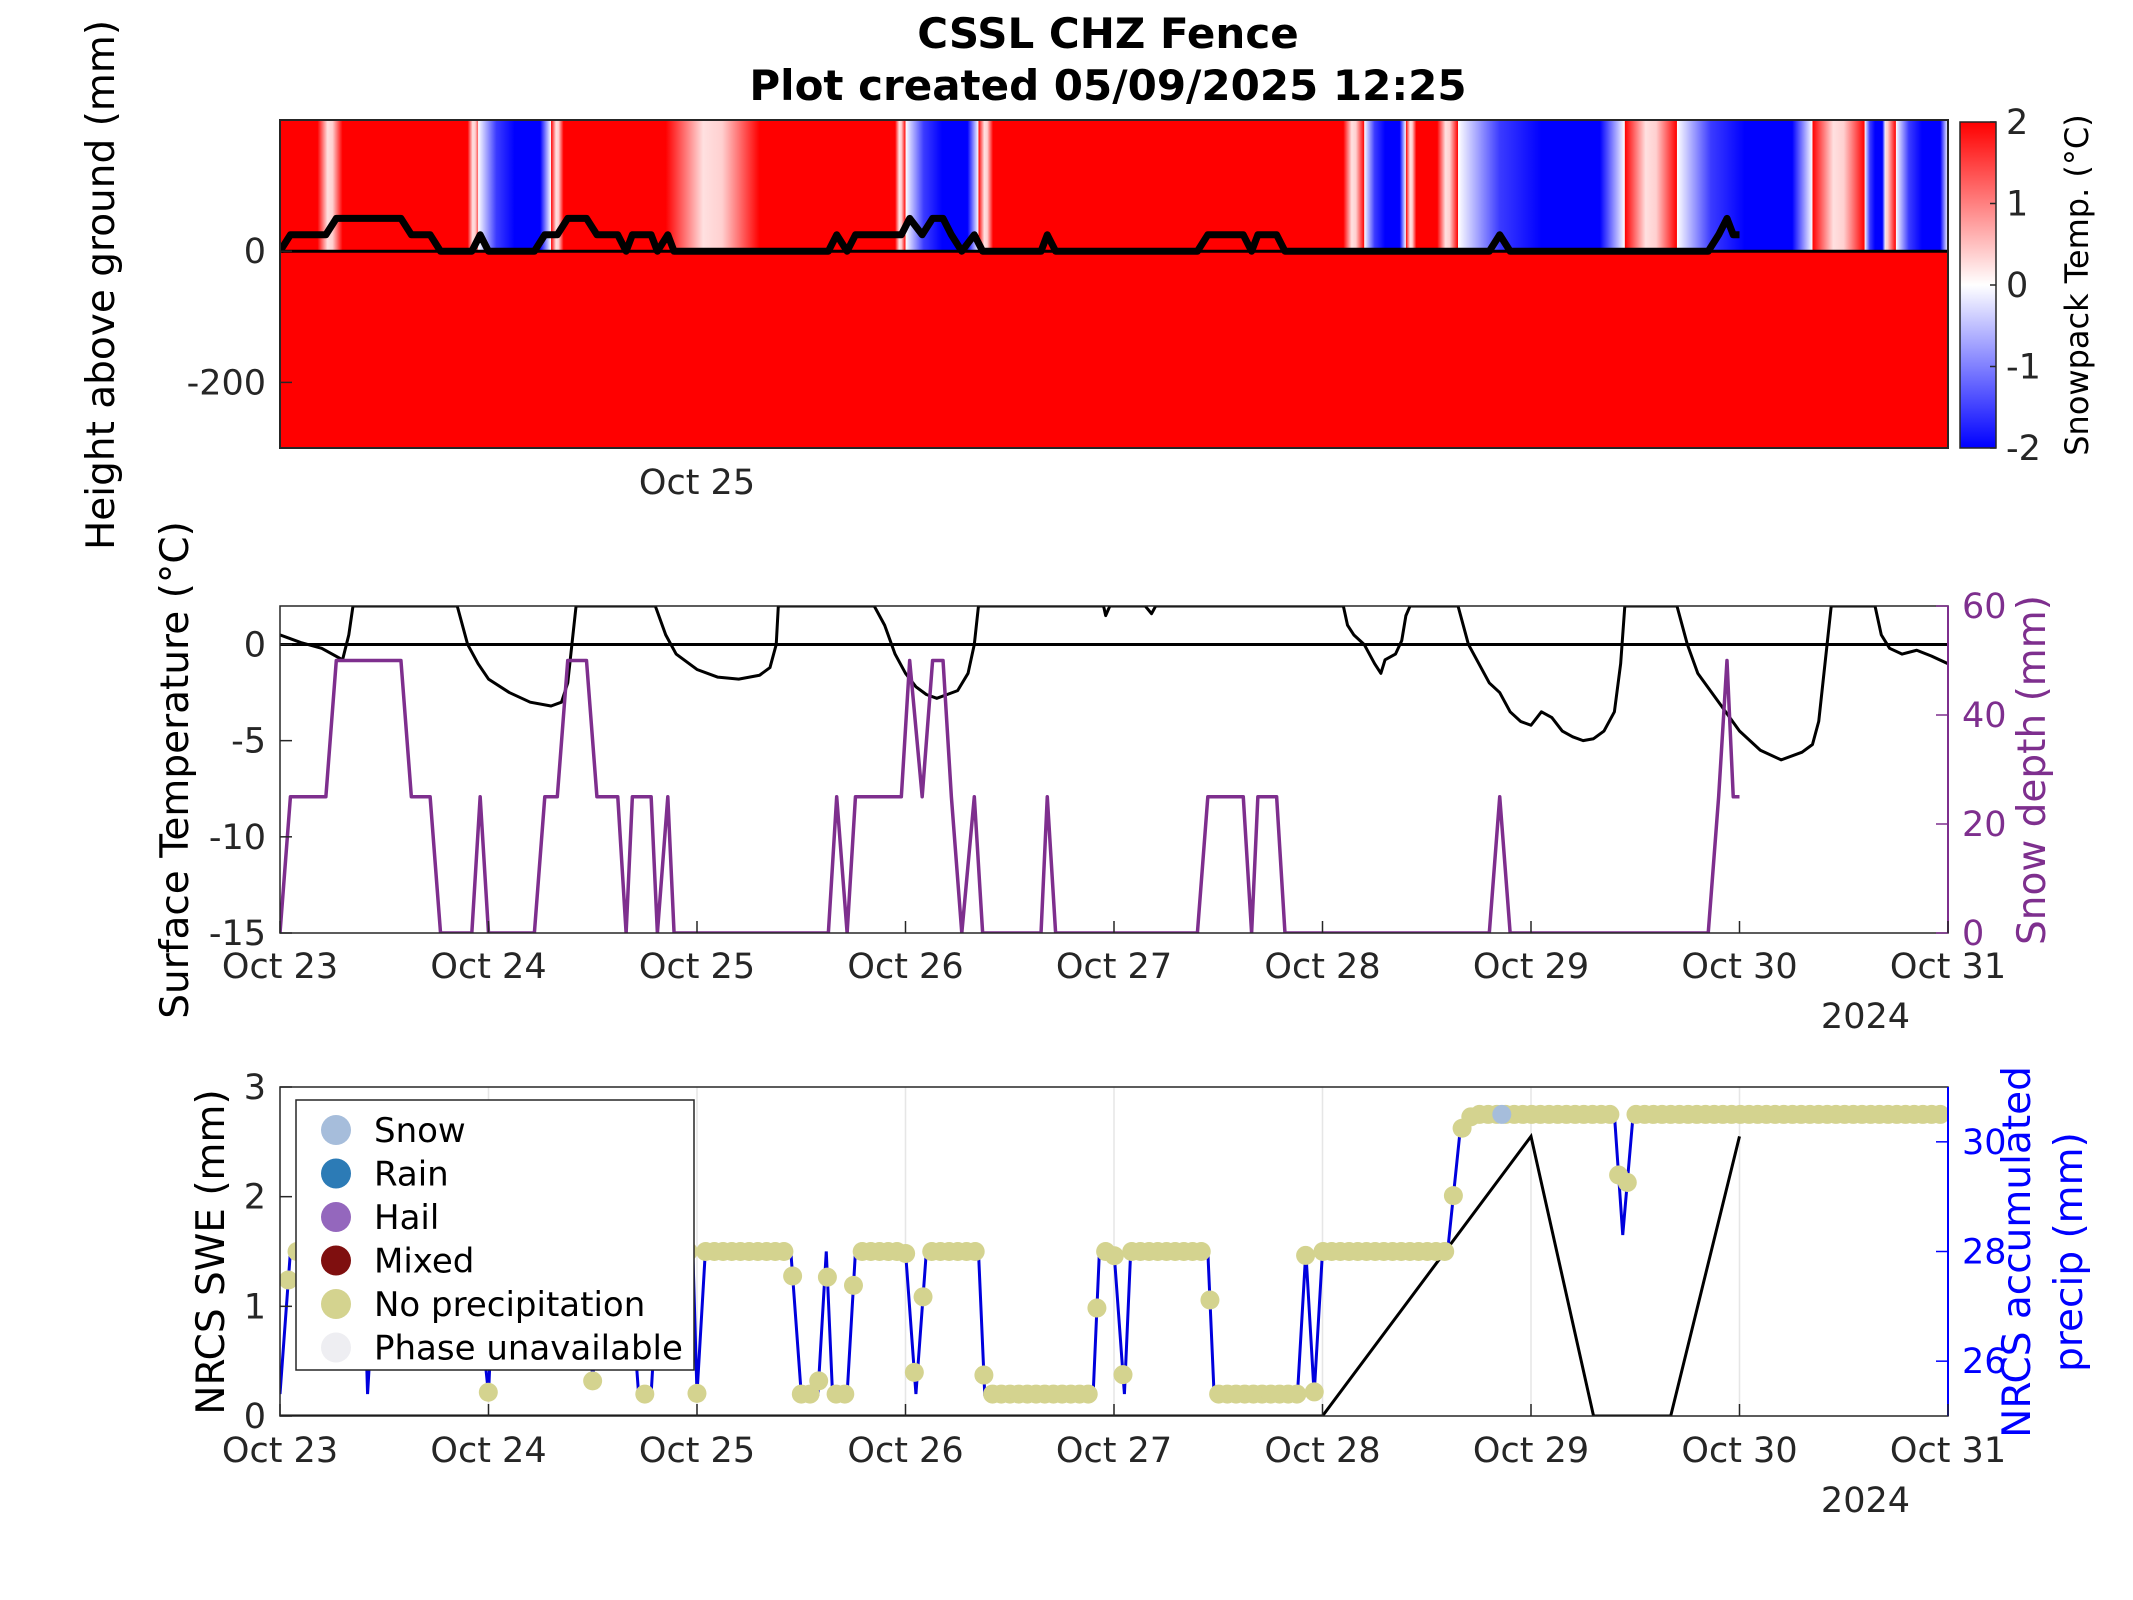  I want to click on colorbar-tick-label: -1, so click(2023, 368).